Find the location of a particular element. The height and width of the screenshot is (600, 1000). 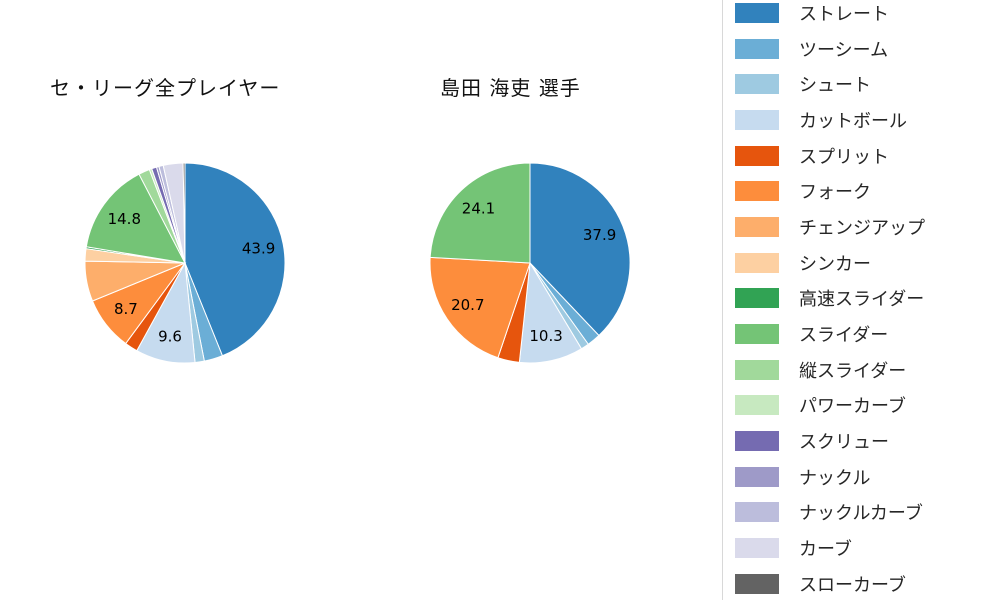

legend-item: スクリュー is located at coordinates (861, 441).